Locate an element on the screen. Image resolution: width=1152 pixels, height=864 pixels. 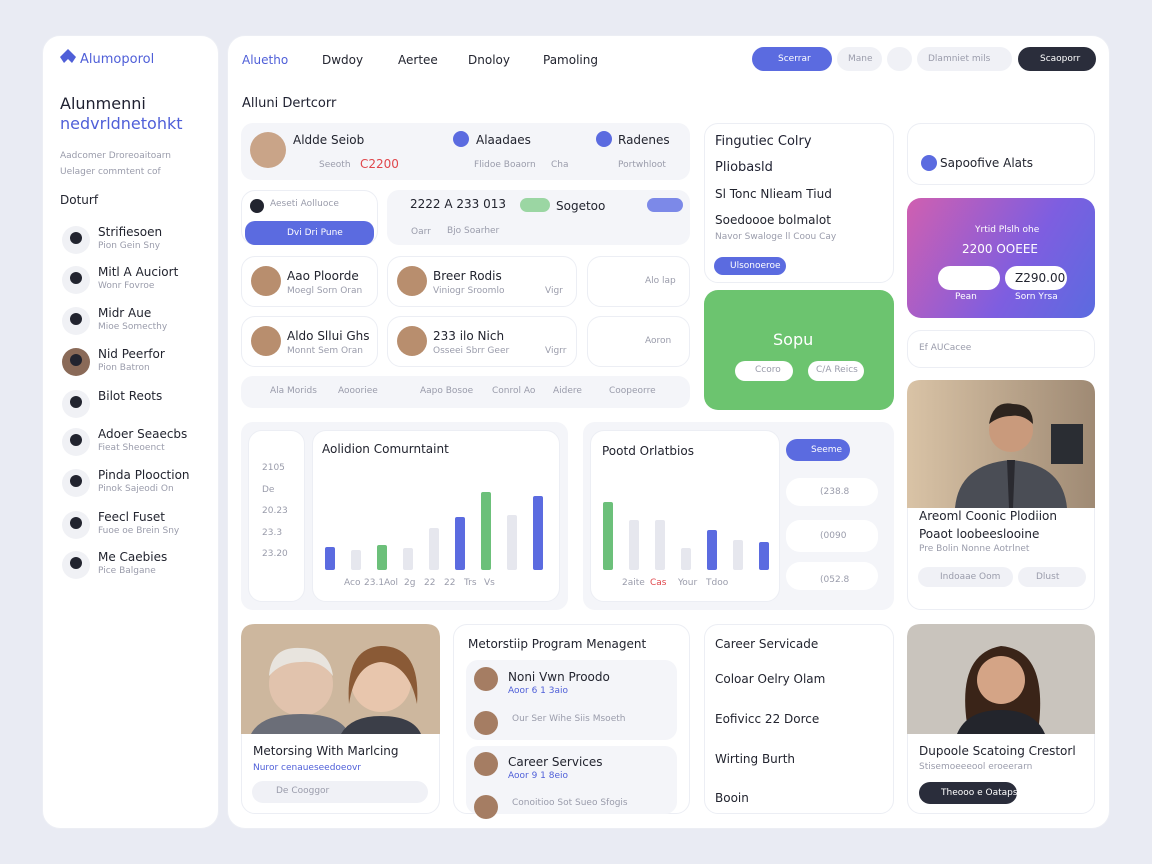
x-label: Aol is located at coordinates (391, 583).